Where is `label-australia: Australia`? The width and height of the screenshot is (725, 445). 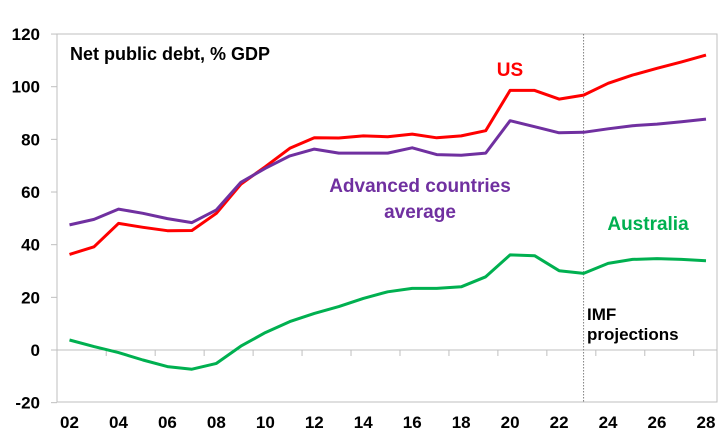 label-australia: Australia is located at coordinates (648, 224).